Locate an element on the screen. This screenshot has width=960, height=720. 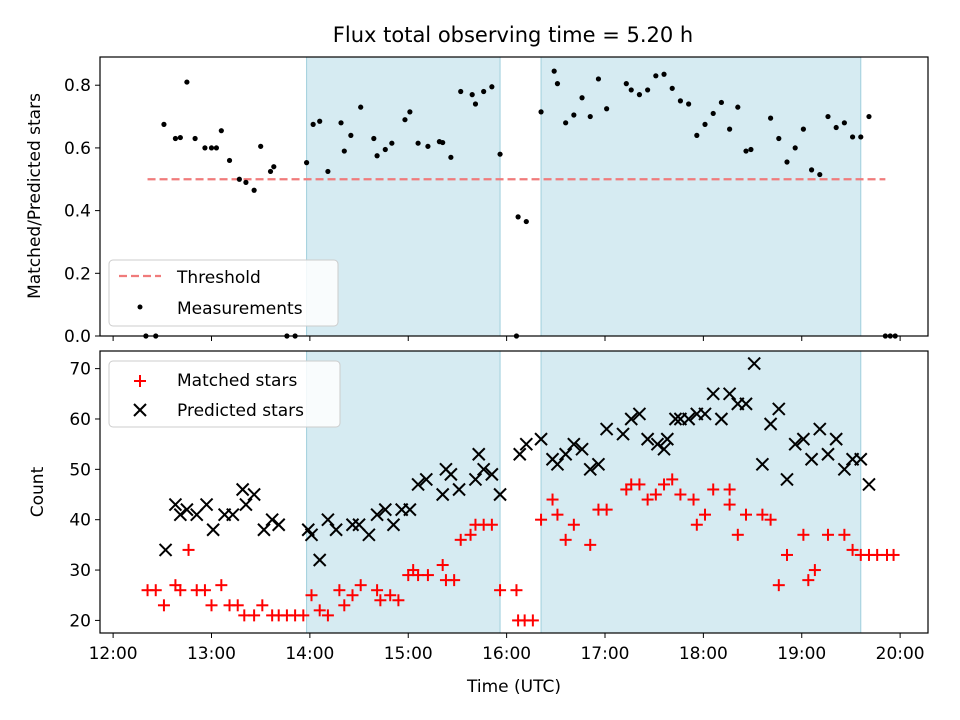
x-tick-label: 18:00 is located at coordinates (703, 654).